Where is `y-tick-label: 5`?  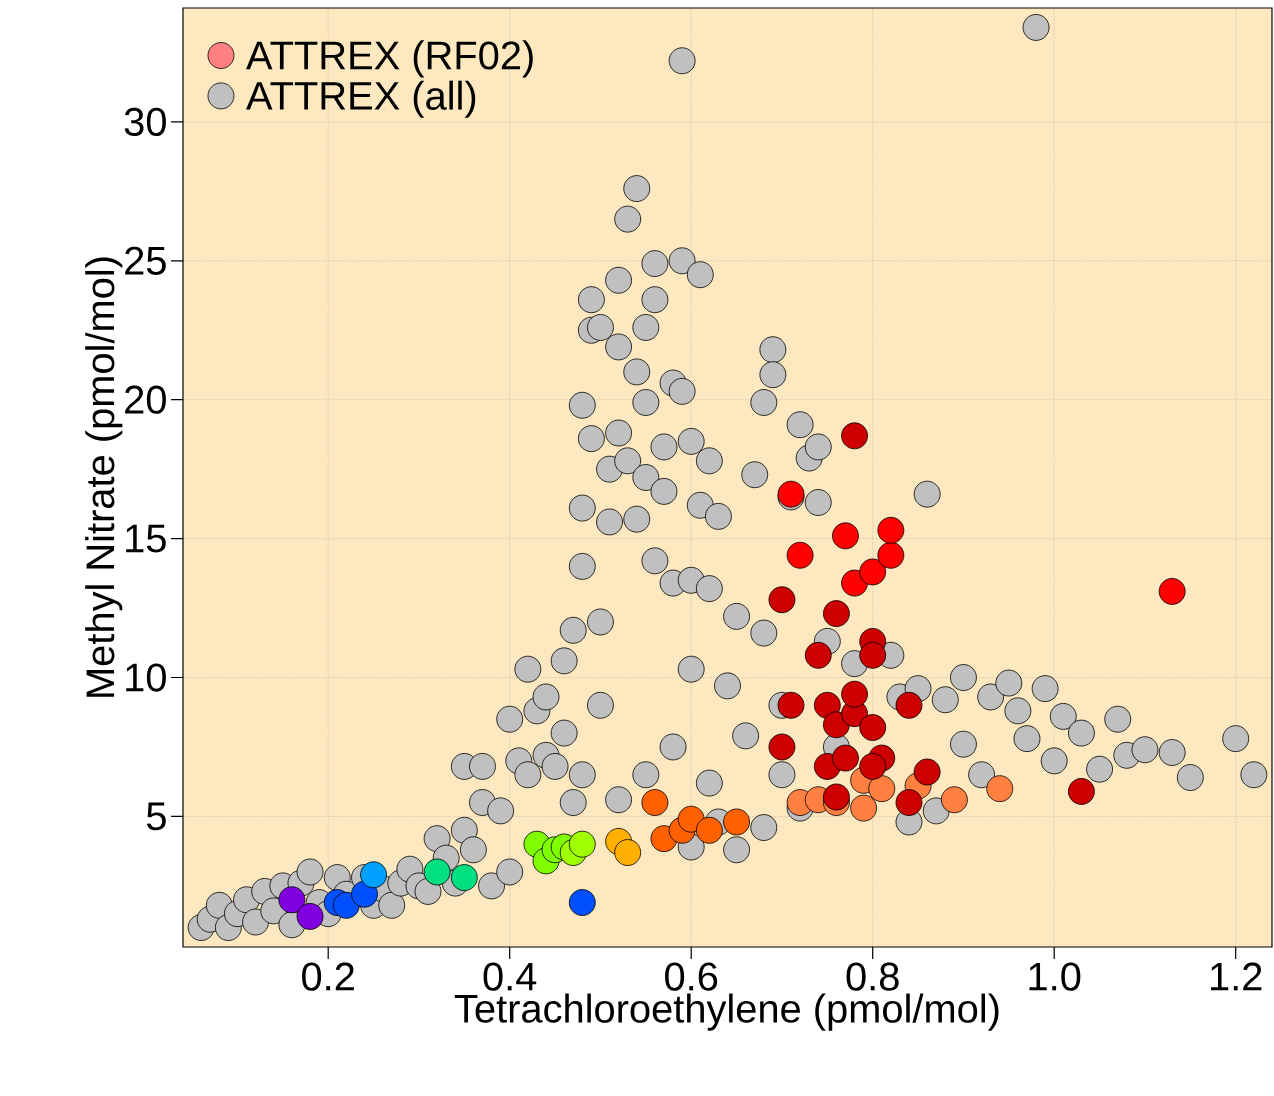 y-tick-label: 5 is located at coordinates (156, 816).